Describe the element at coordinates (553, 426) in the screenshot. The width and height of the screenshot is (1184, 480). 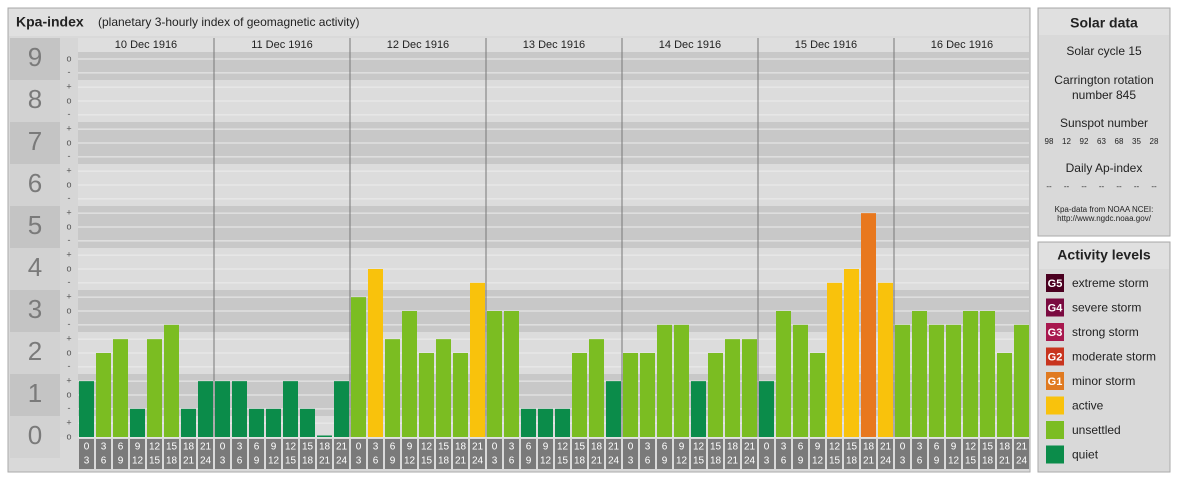
I see `kp-band` at that location.